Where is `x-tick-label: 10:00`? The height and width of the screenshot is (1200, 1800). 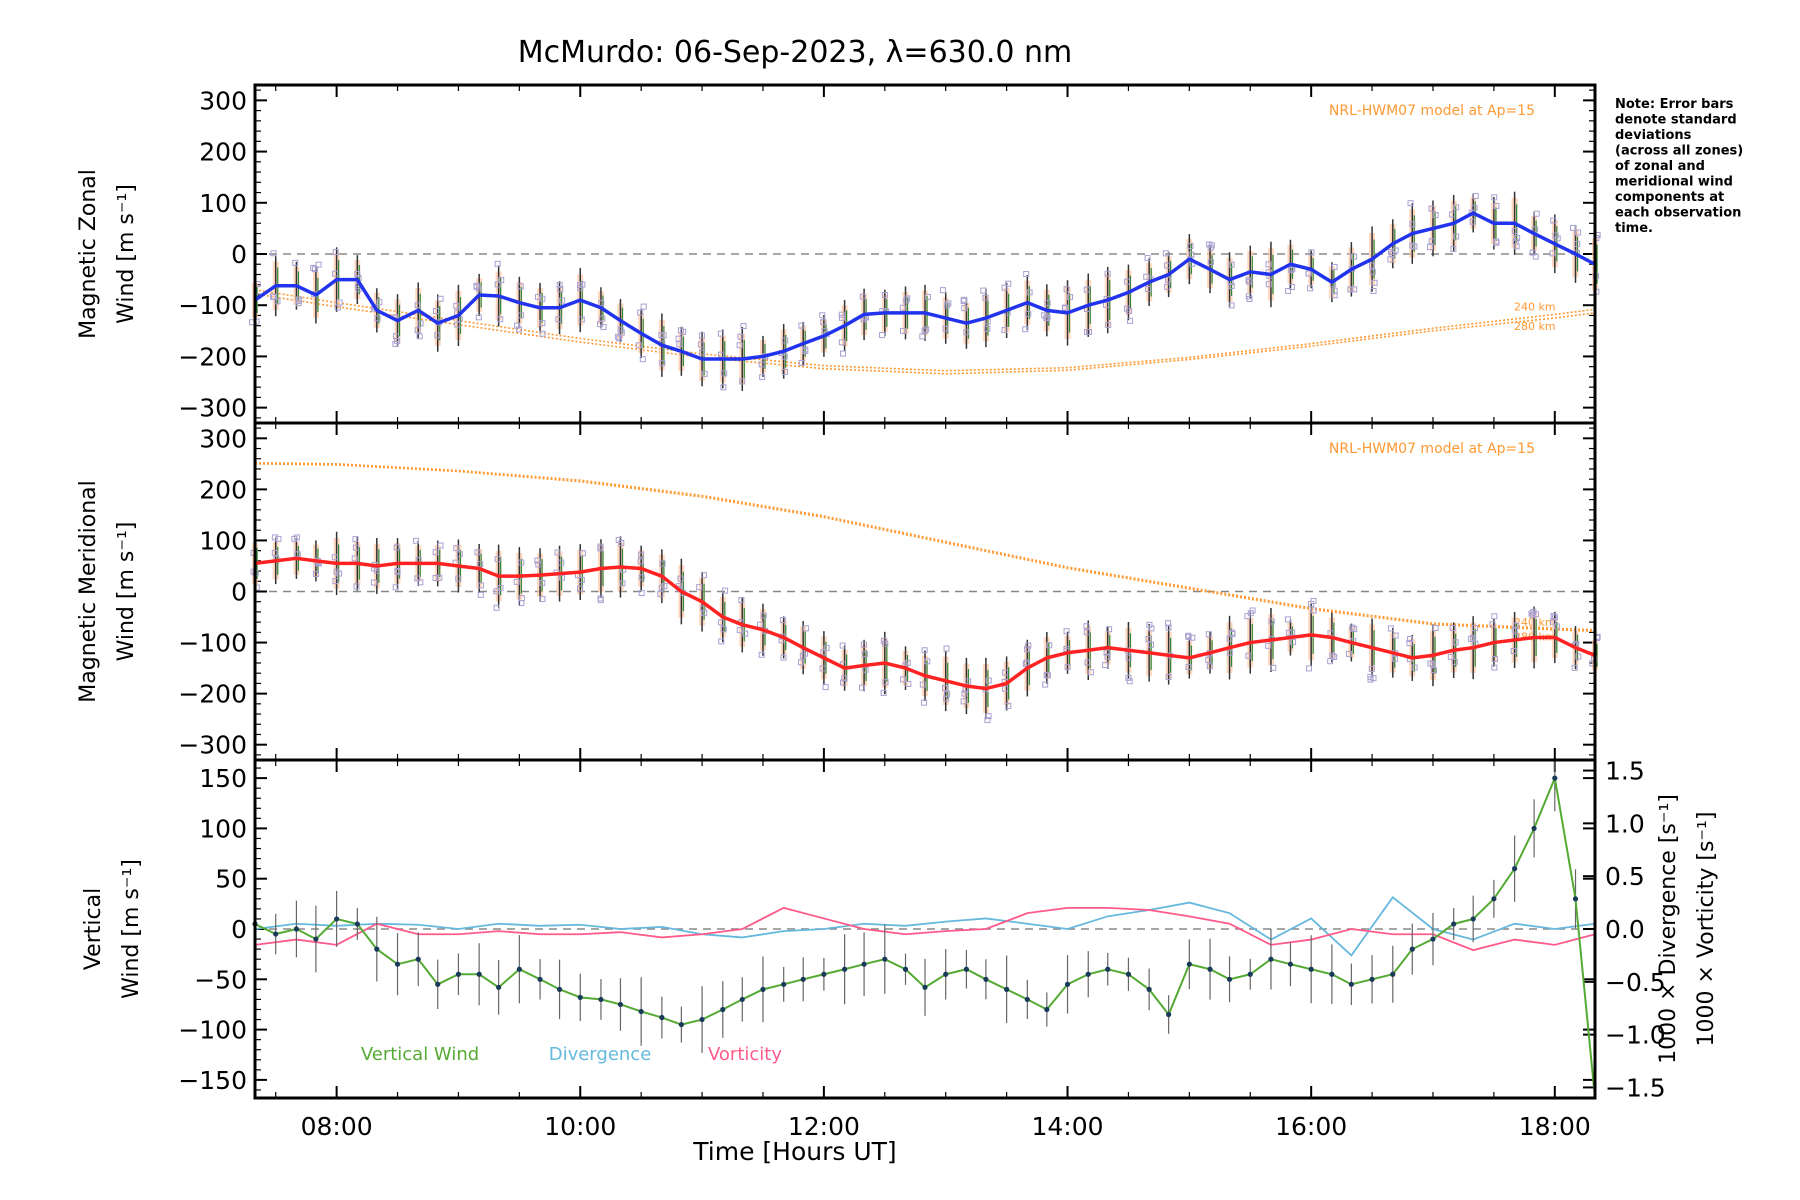 x-tick-label: 10:00 is located at coordinates (580, 1126).